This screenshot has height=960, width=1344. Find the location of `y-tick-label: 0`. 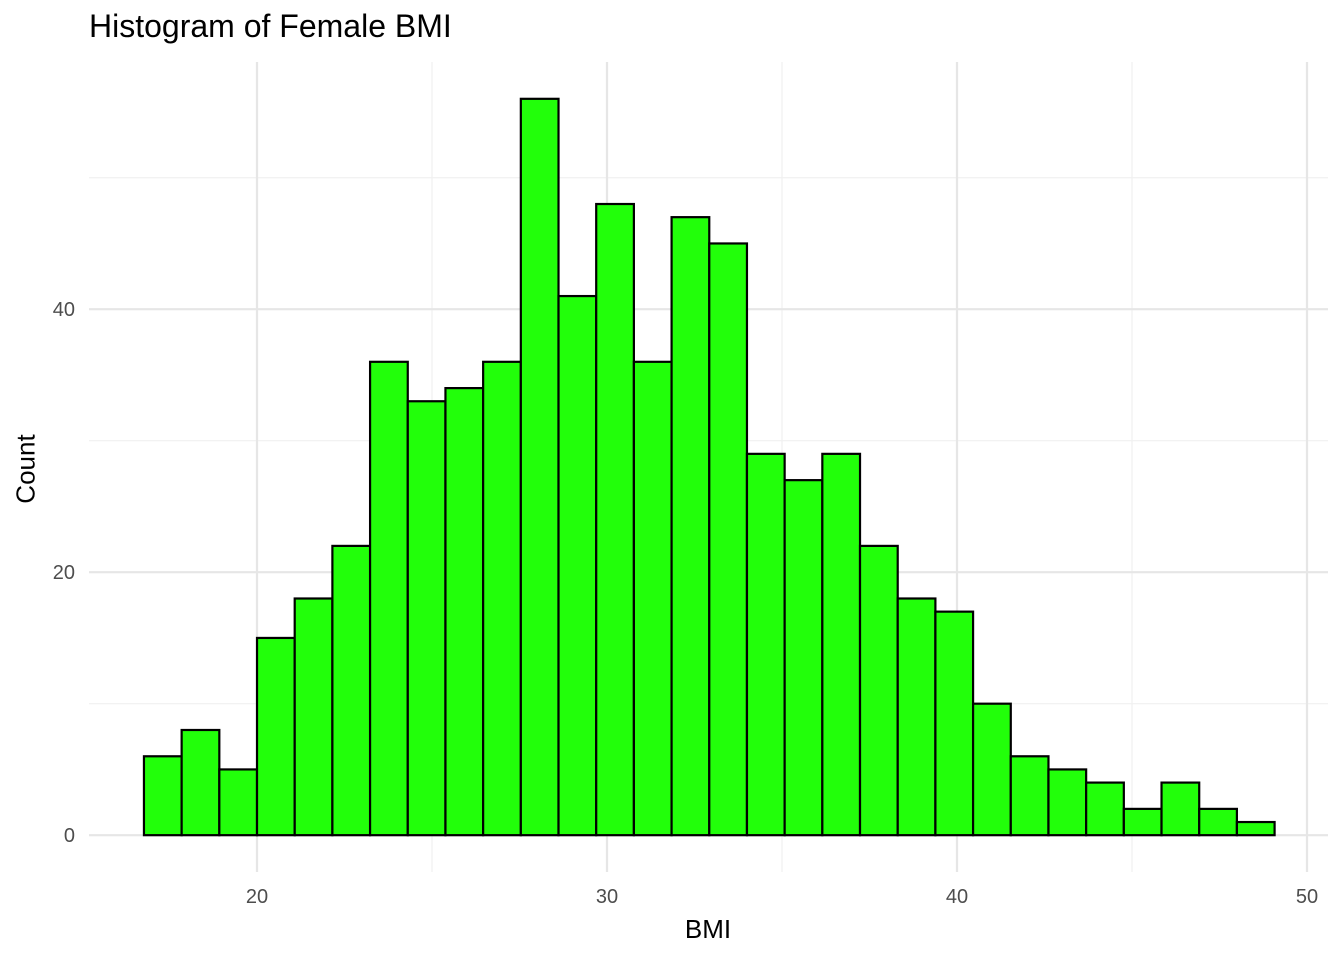

y-tick-label: 0 is located at coordinates (69, 836).